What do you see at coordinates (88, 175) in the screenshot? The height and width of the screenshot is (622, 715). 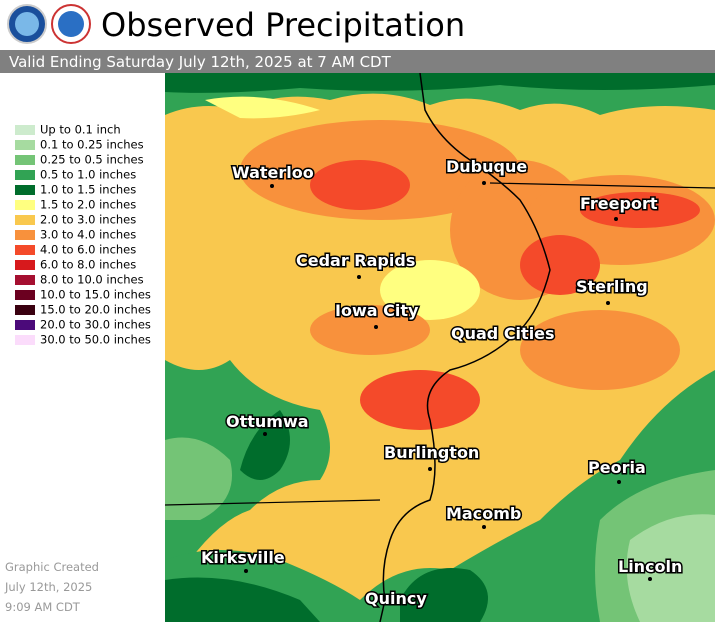 I see `legend-label: 0.5 to 1.0 inches` at bounding box center [88, 175].